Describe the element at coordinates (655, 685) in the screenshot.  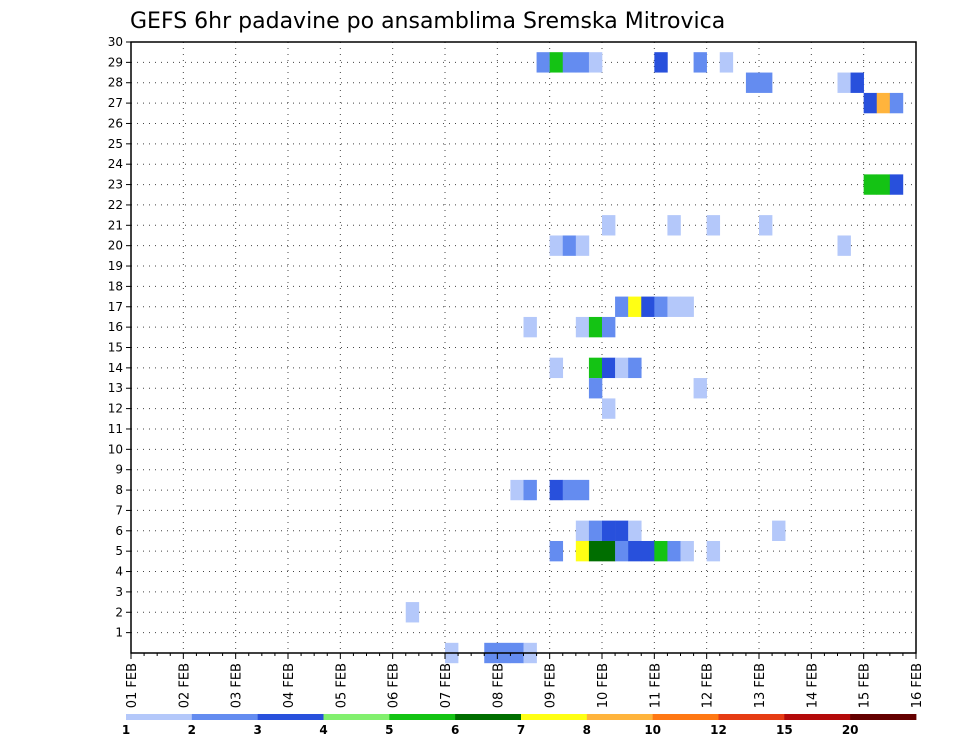
I see `x-tick-label: 11 FEB` at that location.